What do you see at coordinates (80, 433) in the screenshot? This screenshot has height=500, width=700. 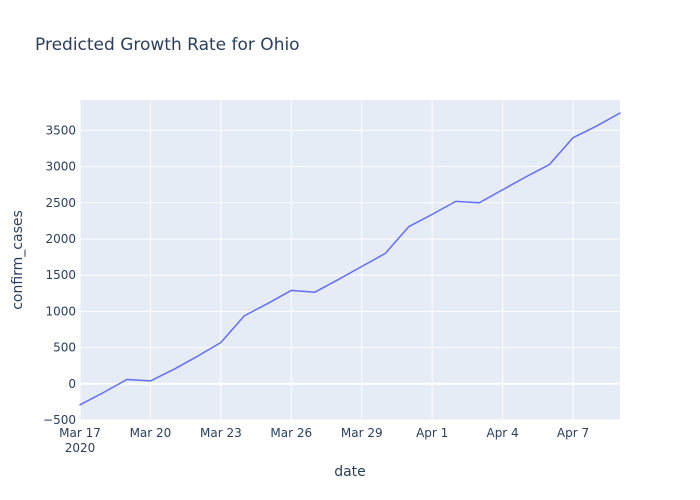 I see `x-tick-label: Mar 17` at bounding box center [80, 433].